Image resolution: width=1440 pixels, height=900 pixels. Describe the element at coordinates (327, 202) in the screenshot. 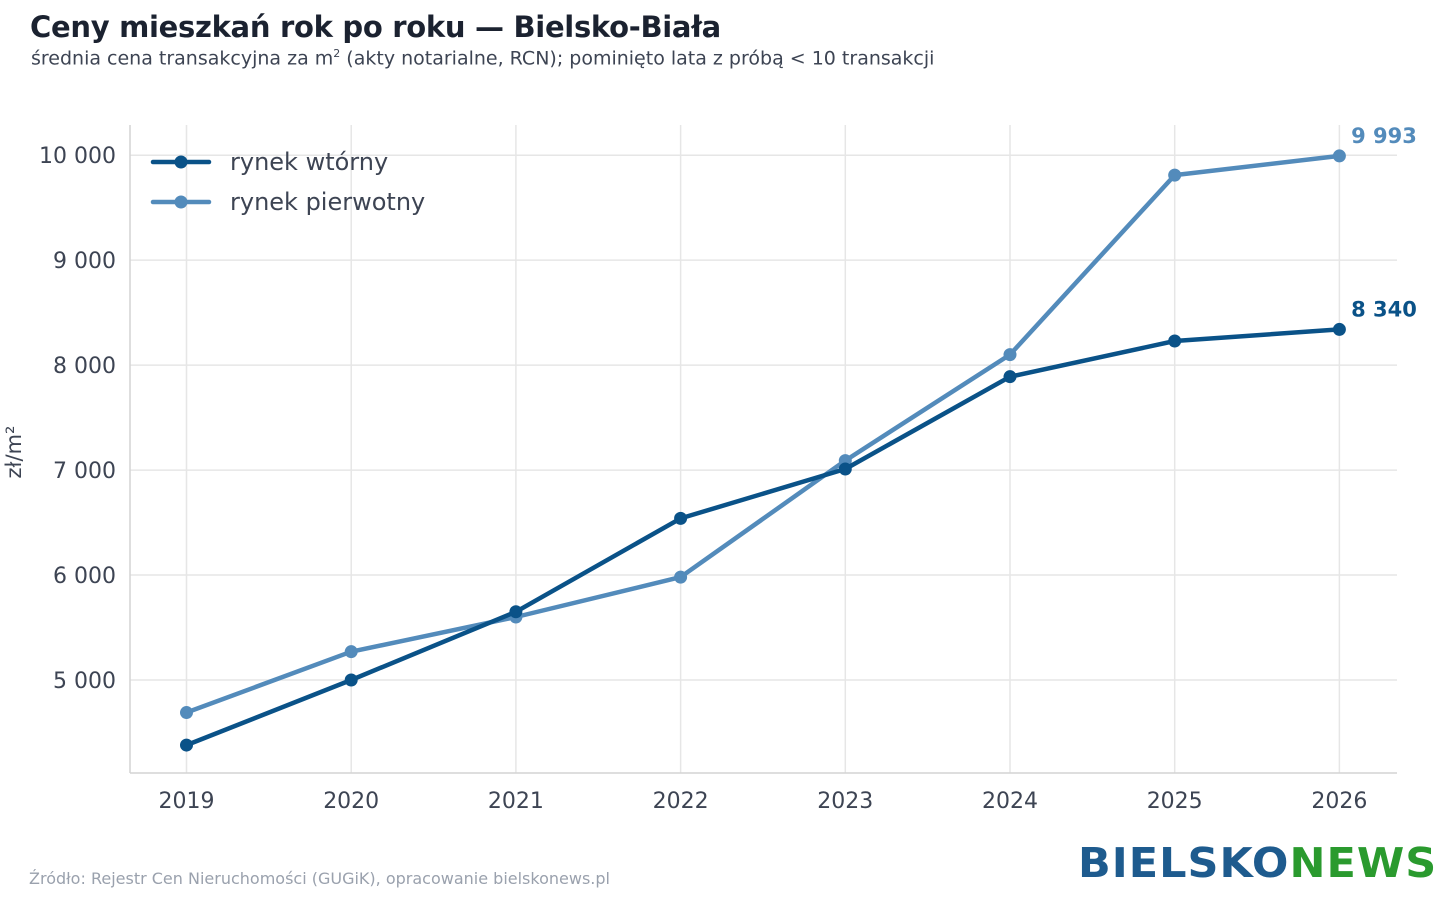

I see `legend-label: rynek pierwotny` at that location.